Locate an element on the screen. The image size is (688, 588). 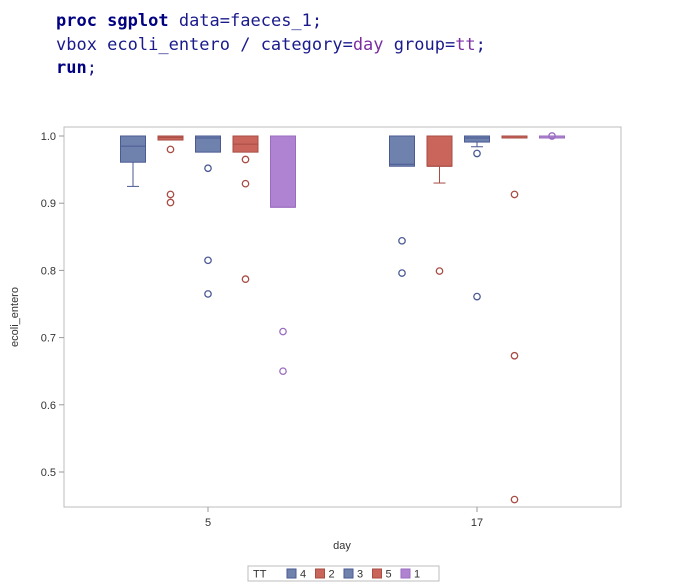
legend: TT 4 2 3 5 1 is located at coordinates (343, 573).